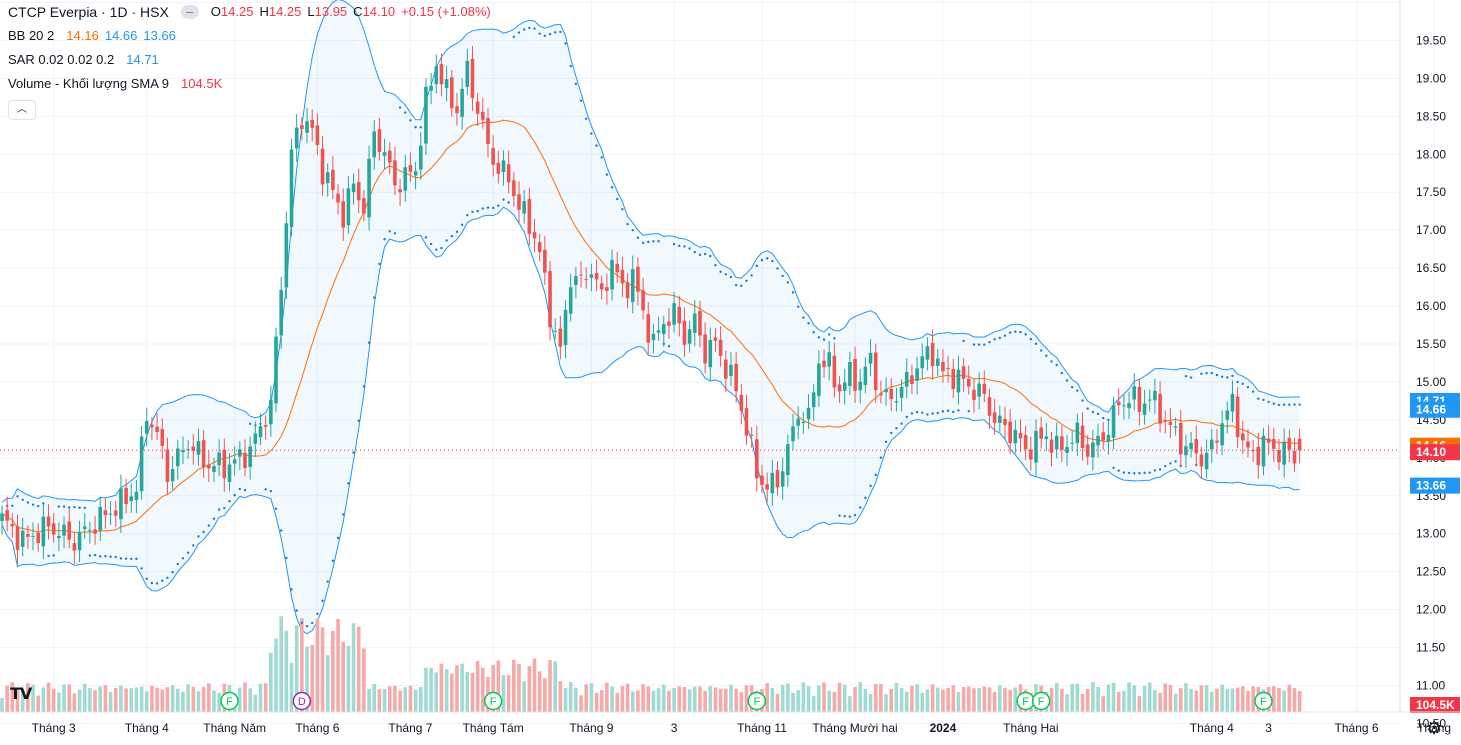 This screenshot has width=1461, height=745. Describe the element at coordinates (88, 12) in the screenshot. I see `symbol-title: CTCP Everpia · 1D · HSX` at that location.